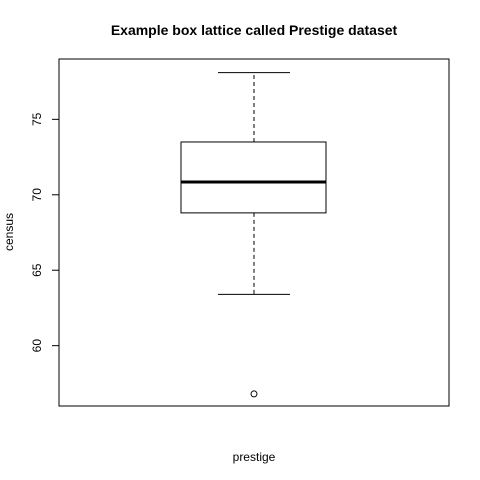 The height and width of the screenshot is (480, 480). I want to click on y-tick-label: 70, so click(37, 195).